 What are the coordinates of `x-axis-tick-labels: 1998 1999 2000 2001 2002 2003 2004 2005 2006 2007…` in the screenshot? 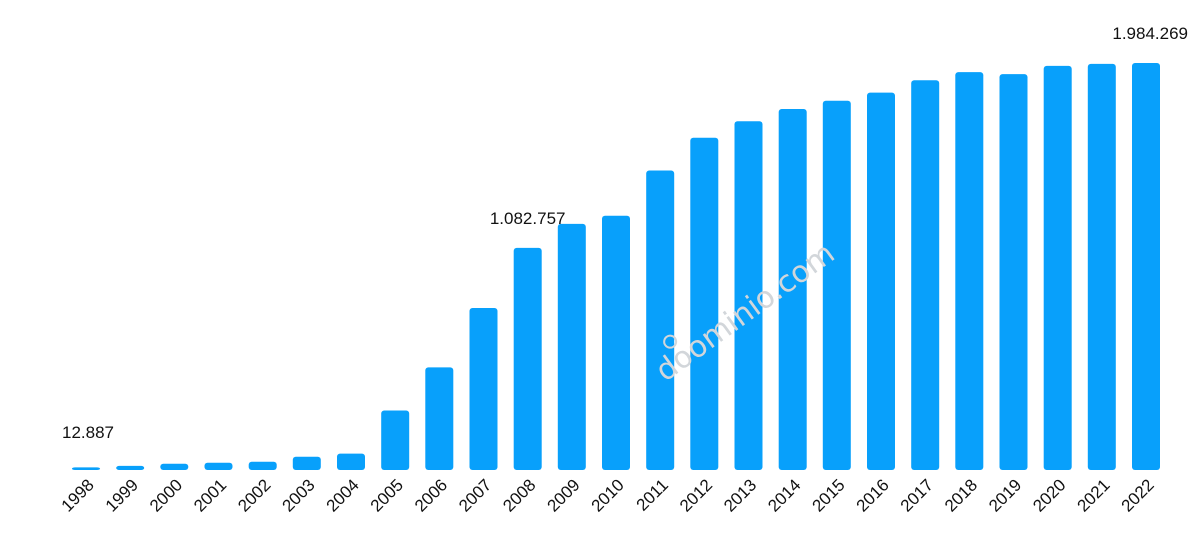 It's located at (608, 495).